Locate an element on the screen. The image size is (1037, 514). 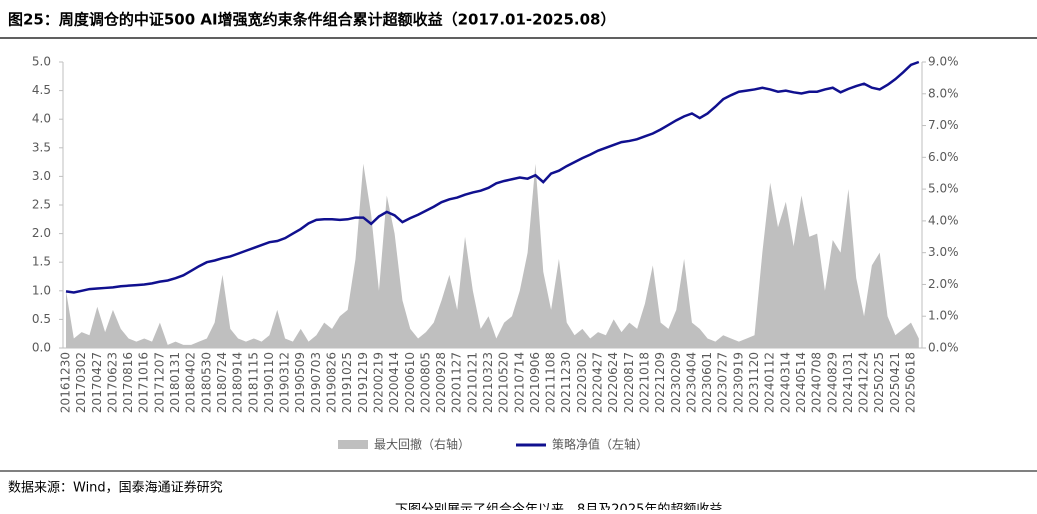
x-tick-label: 20230919 is located at coordinates (738, 382).